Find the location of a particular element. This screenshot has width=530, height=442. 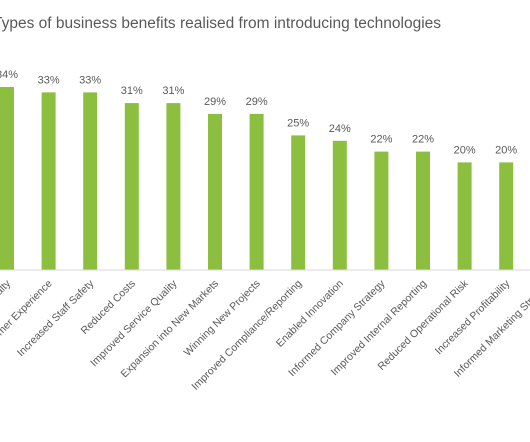

value-label: 24% is located at coordinates (340, 129).